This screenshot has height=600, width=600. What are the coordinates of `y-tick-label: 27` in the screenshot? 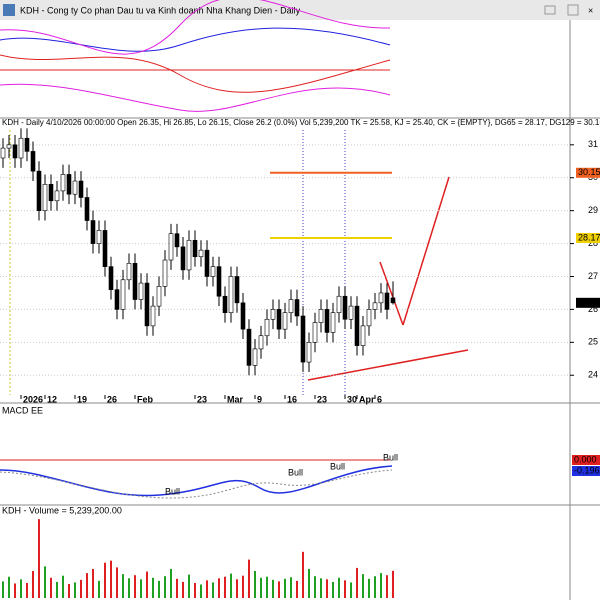 It's located at (593, 276).